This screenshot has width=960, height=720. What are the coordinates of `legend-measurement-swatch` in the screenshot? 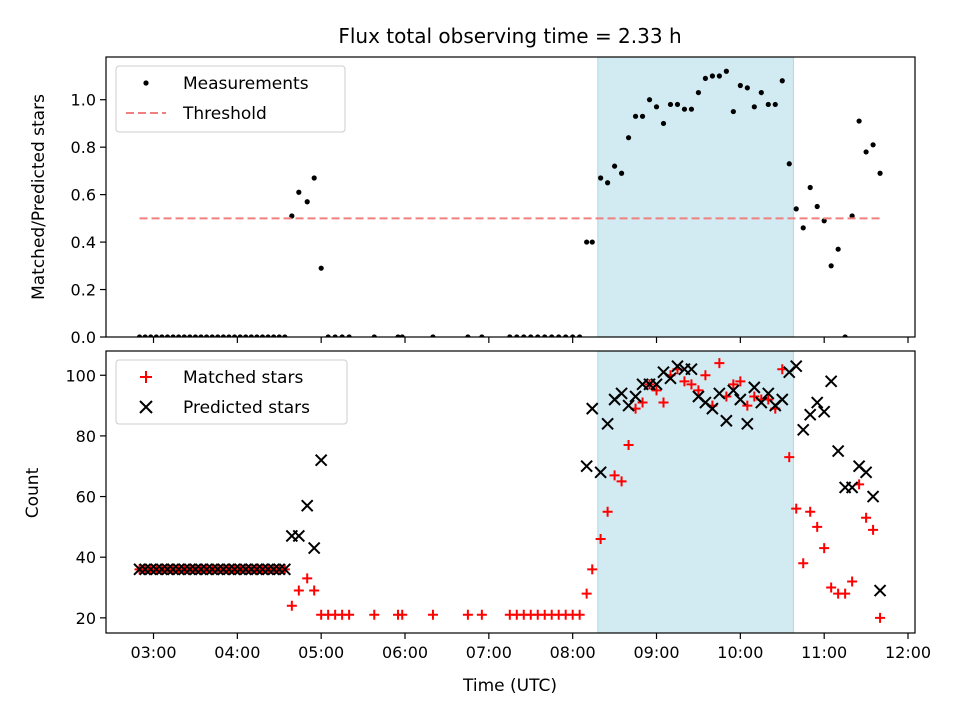 It's located at (146, 83).